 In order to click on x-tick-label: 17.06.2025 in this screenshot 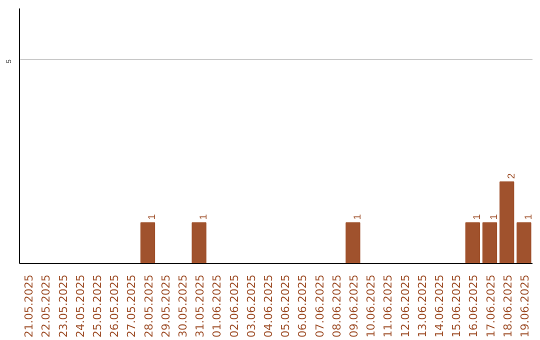, I will do `click(491, 306)`.